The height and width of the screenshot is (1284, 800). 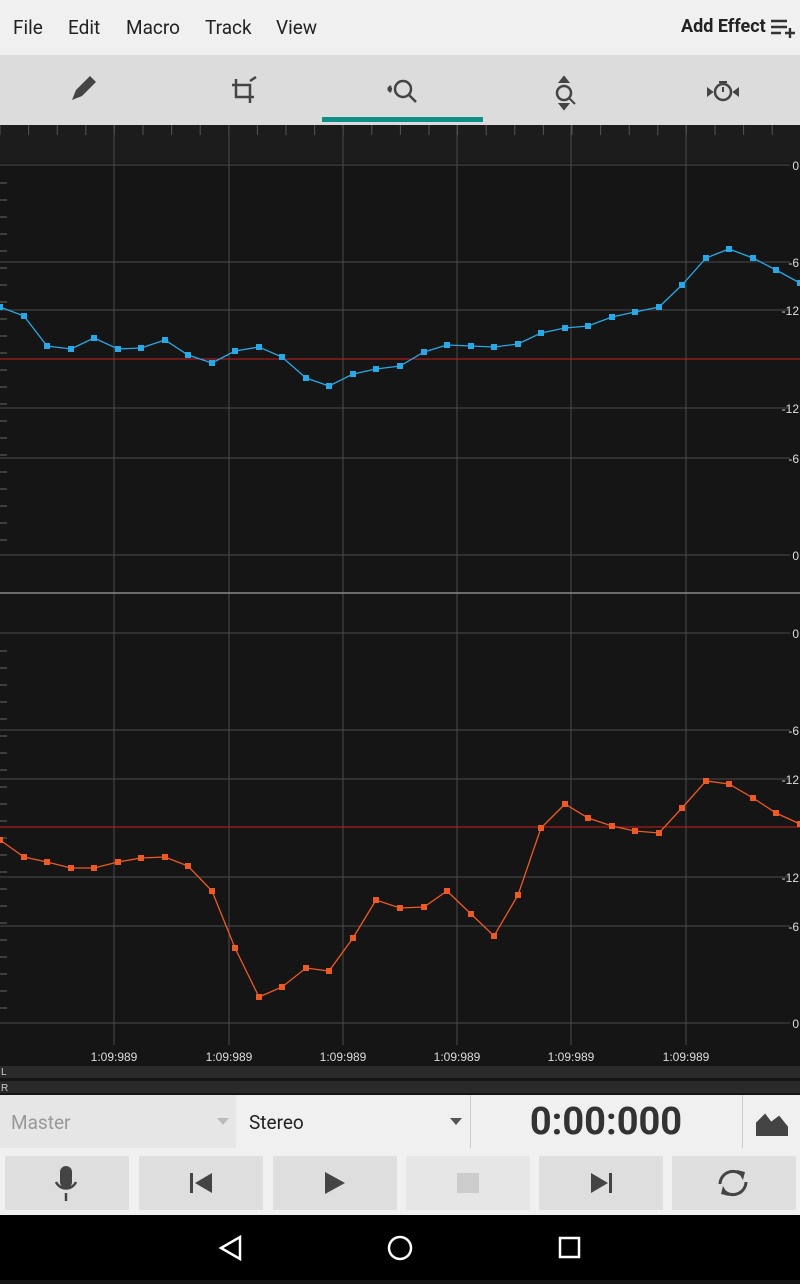 I want to click on nav-buttons, so click(x=400, y=1247).